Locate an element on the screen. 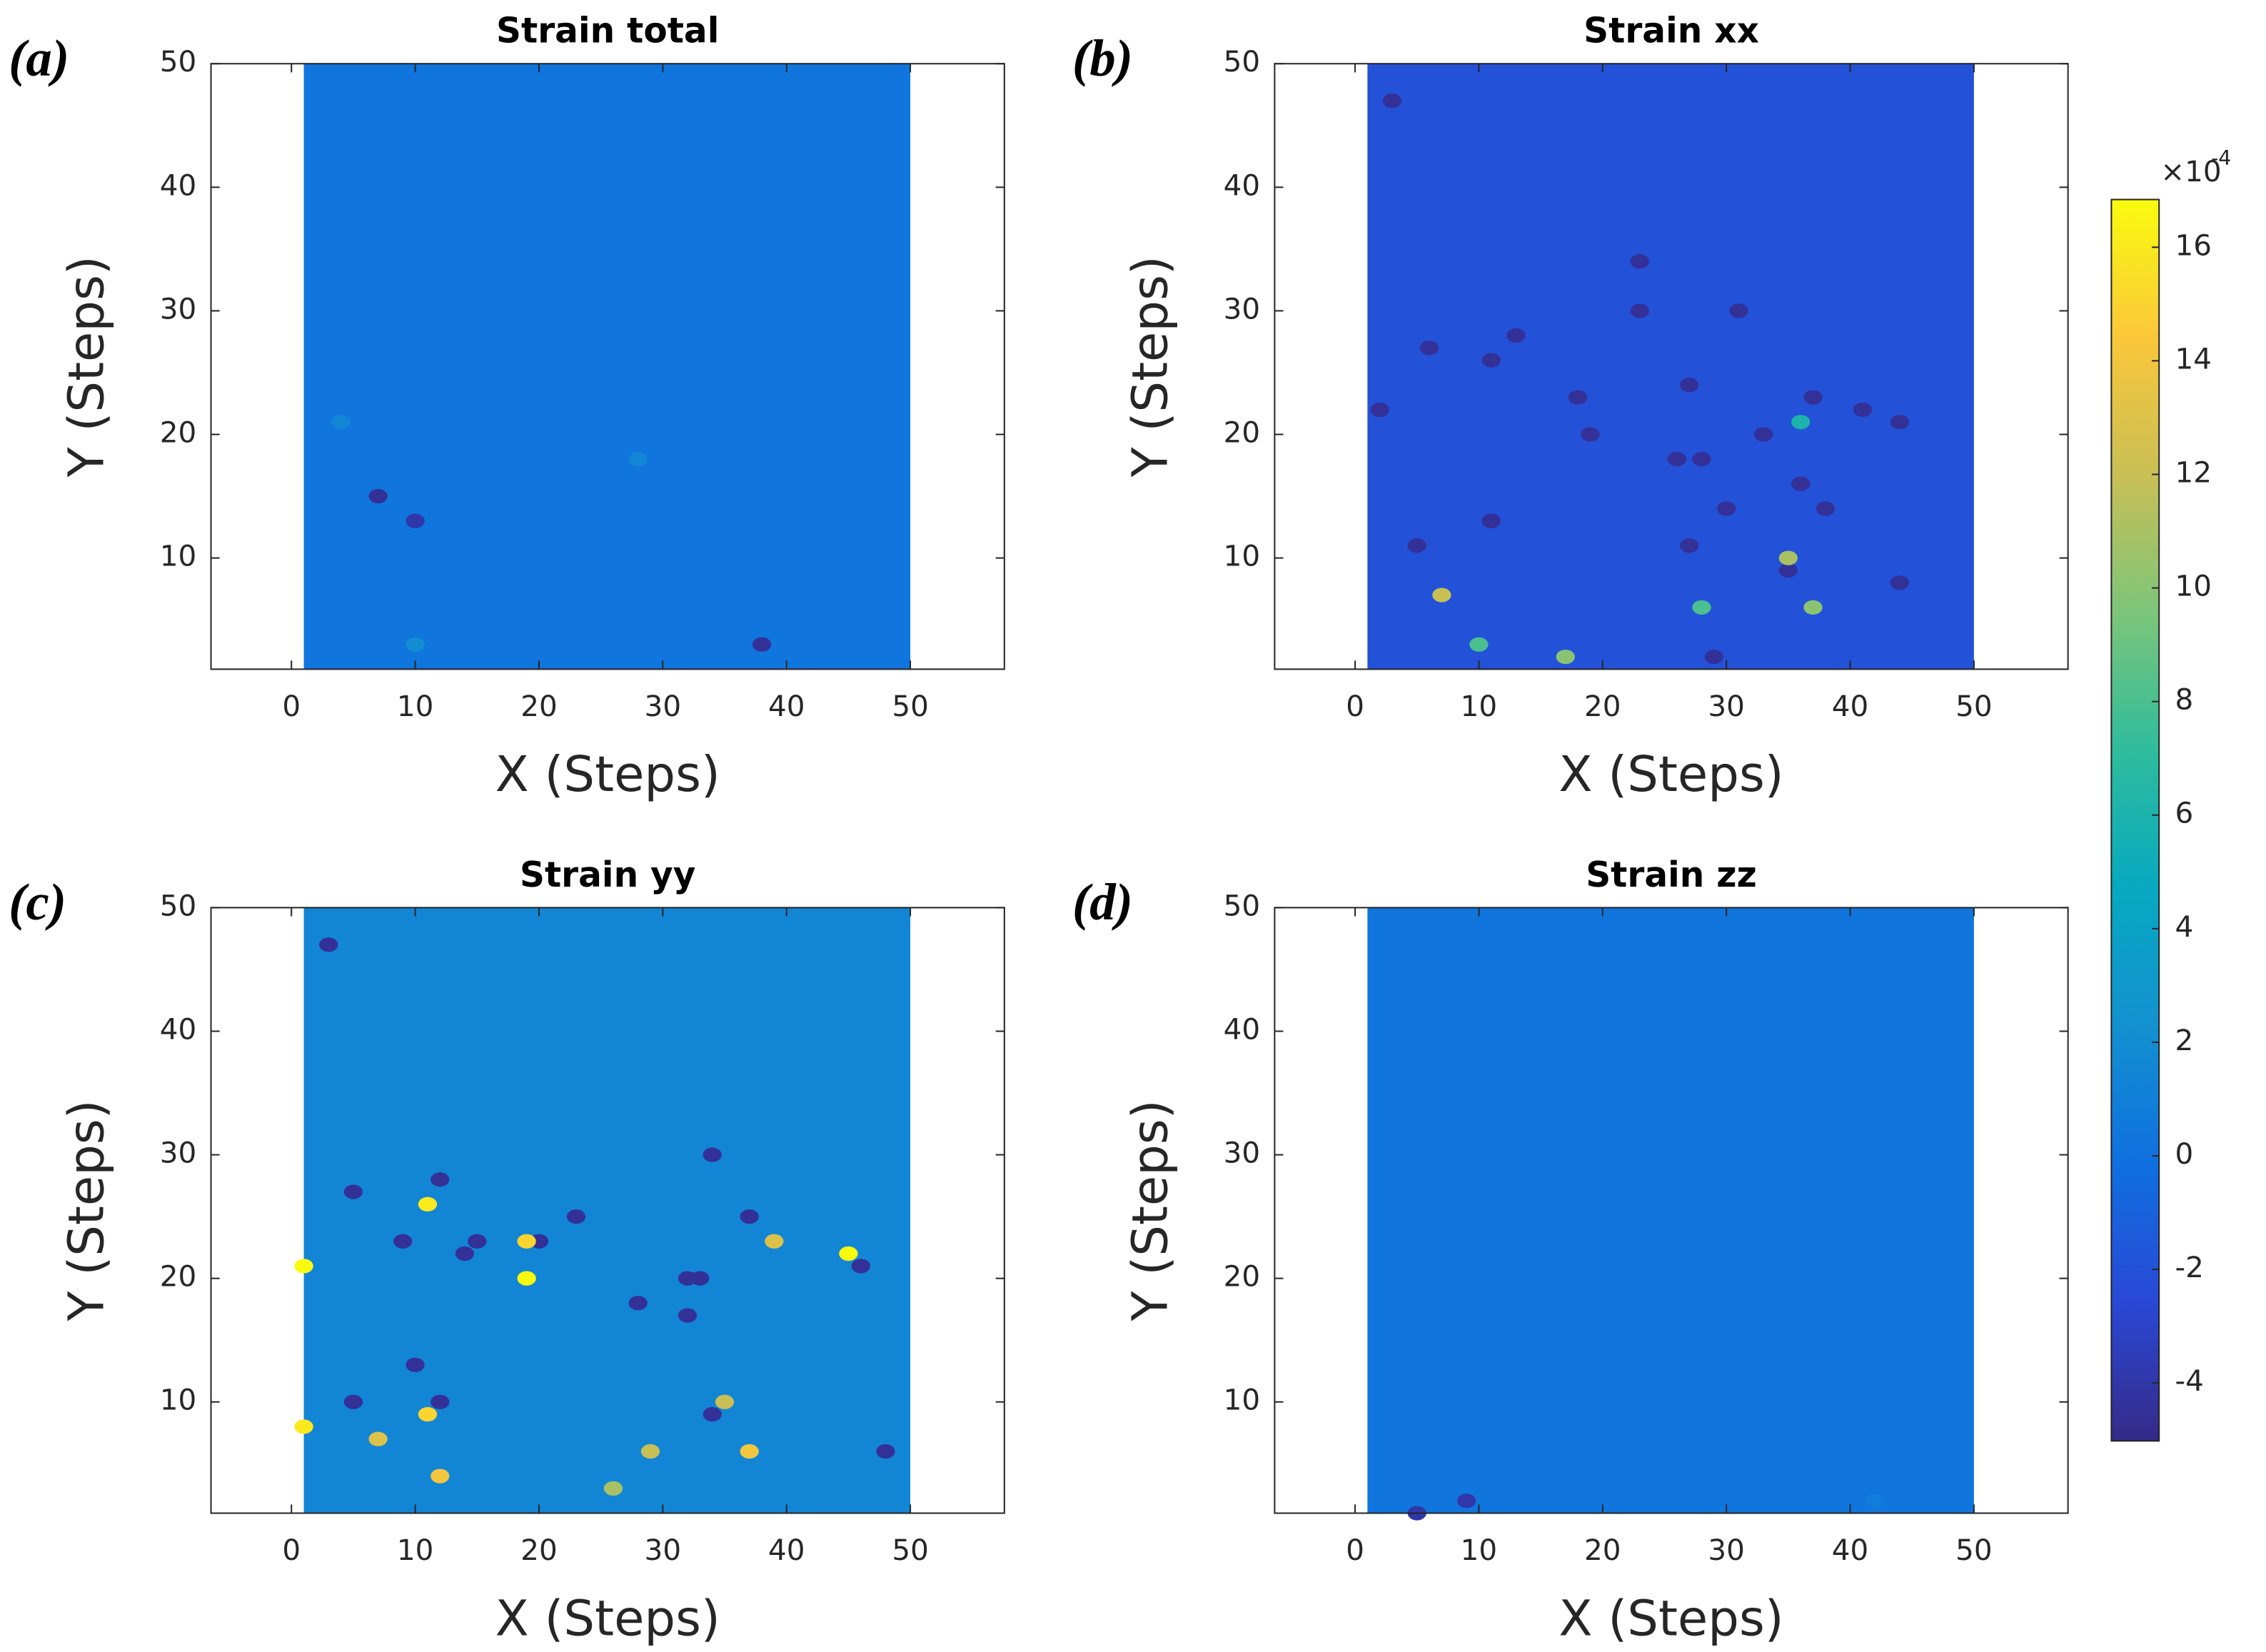 The image size is (2266, 1652). panel-title: Strain total is located at coordinates (607, 31).